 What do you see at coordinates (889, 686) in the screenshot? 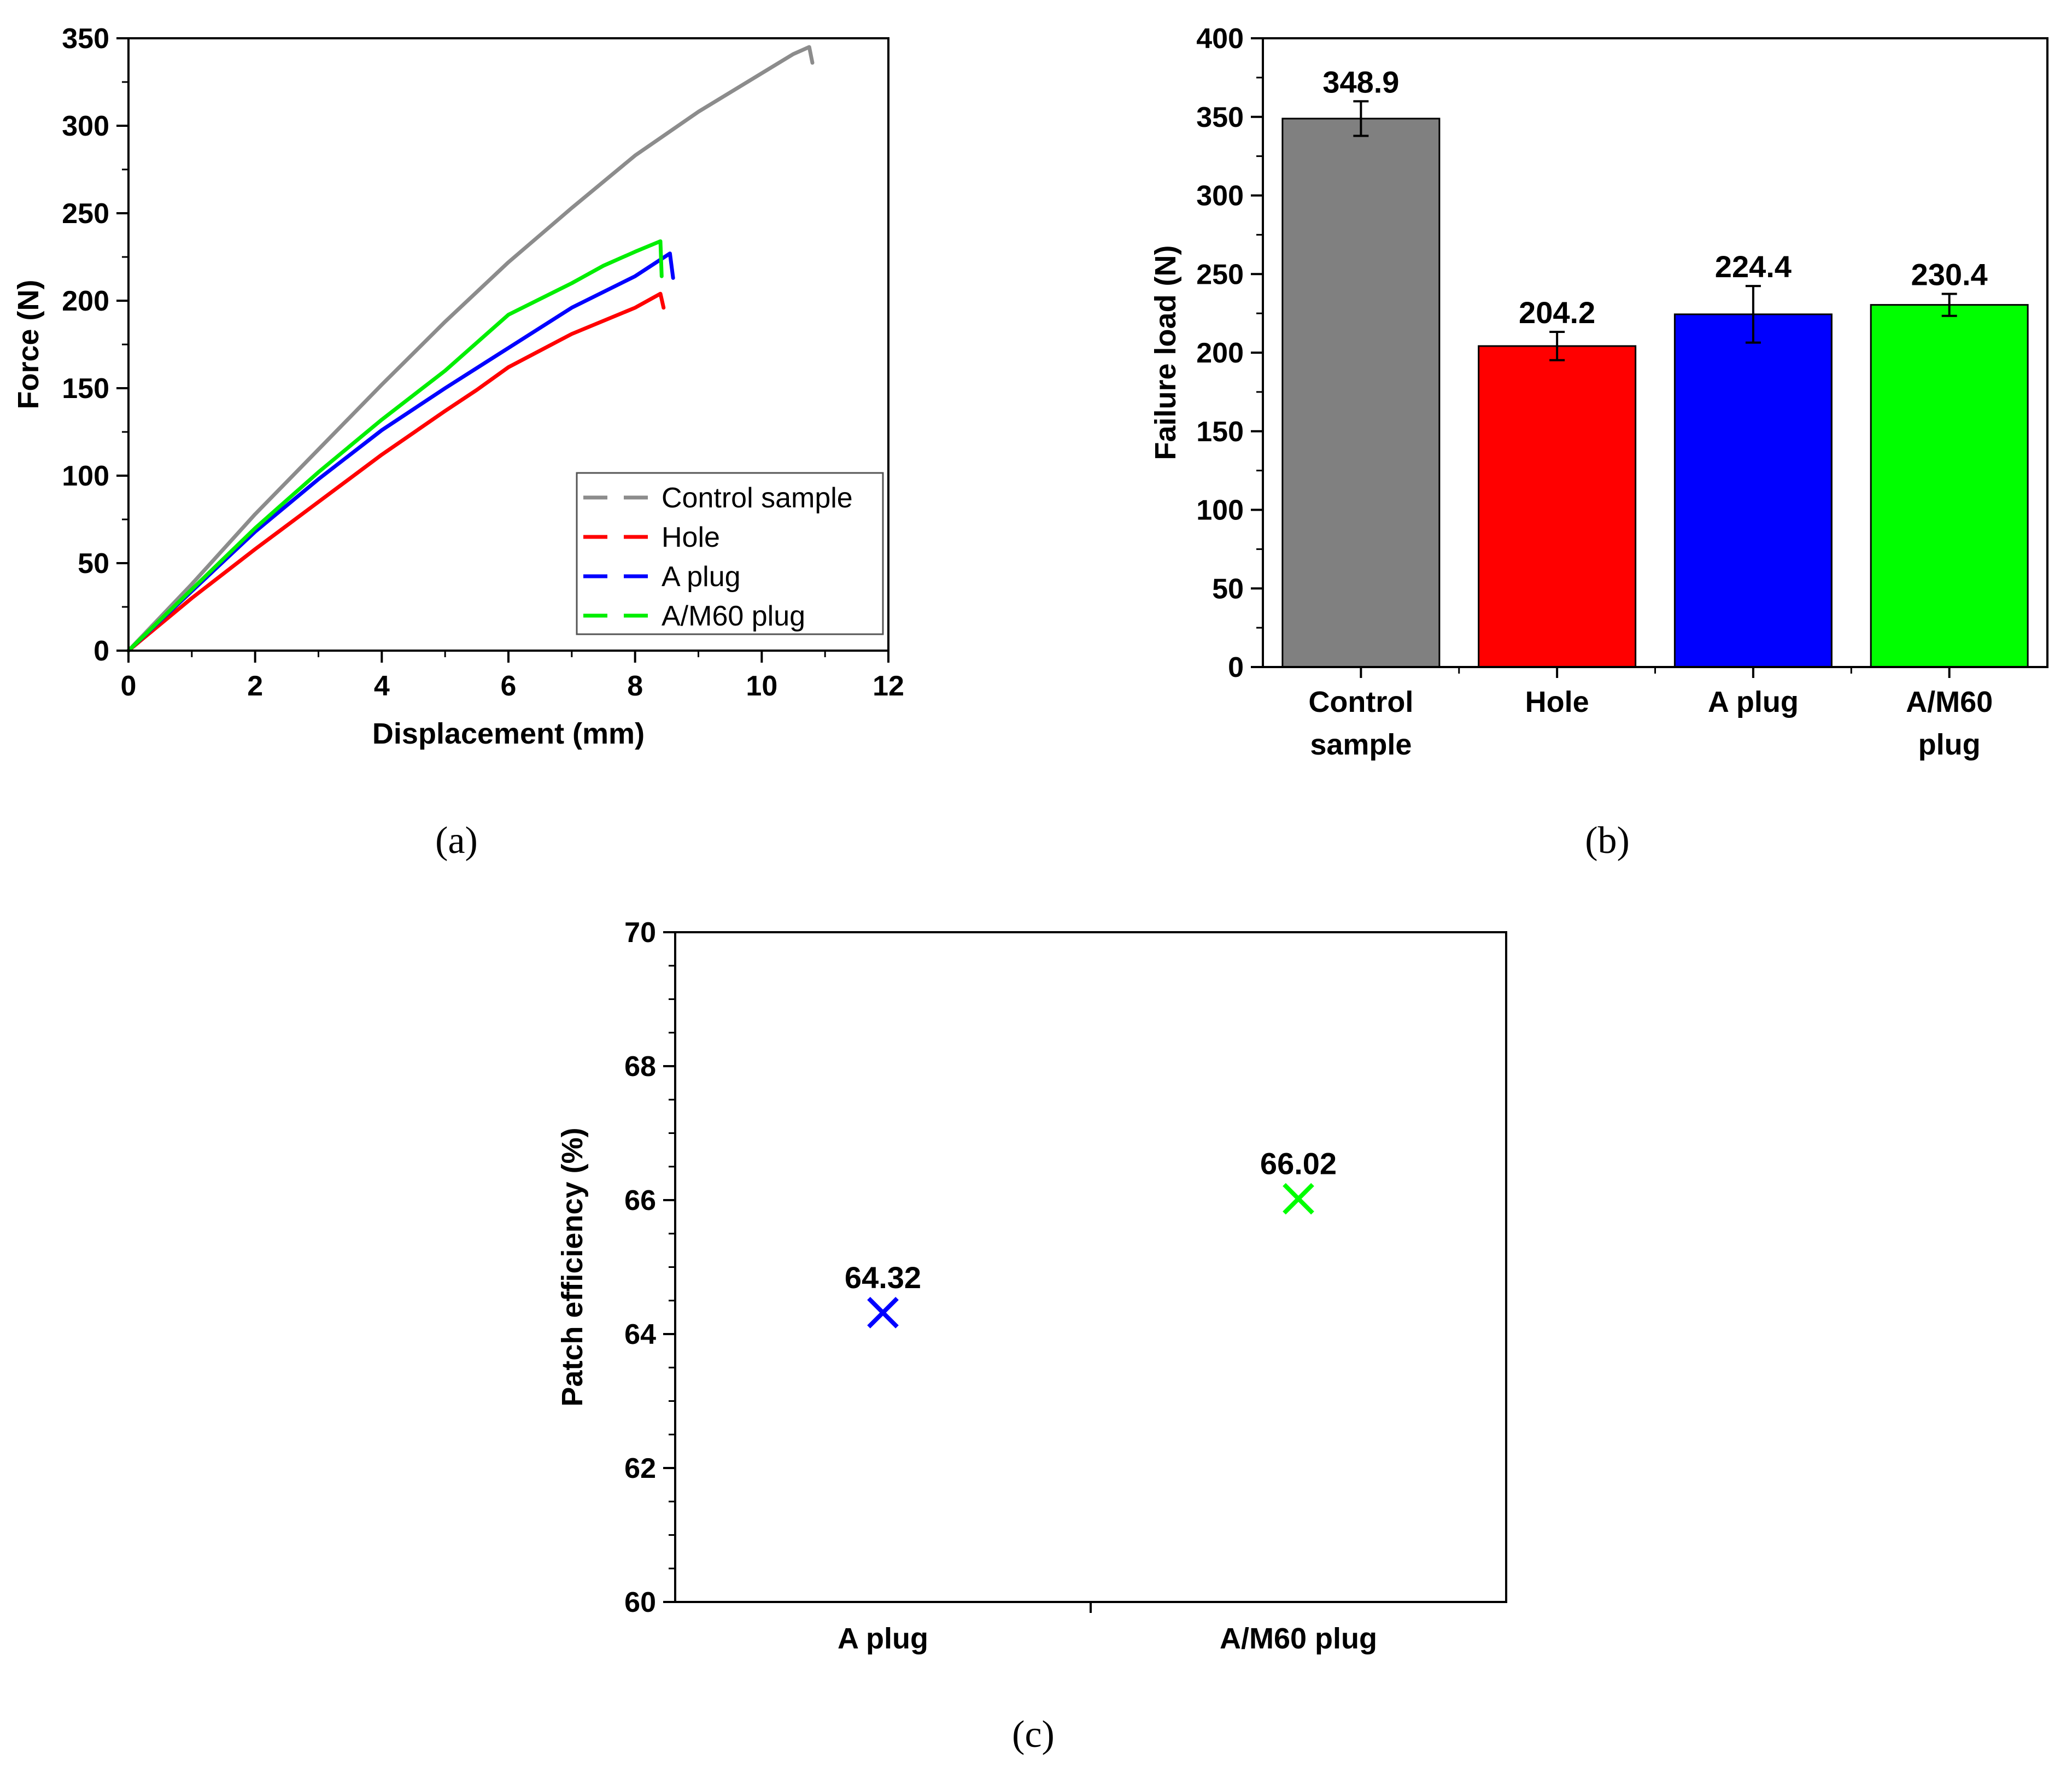
I see `chart-a-x-tick-label: 12` at bounding box center [889, 686].